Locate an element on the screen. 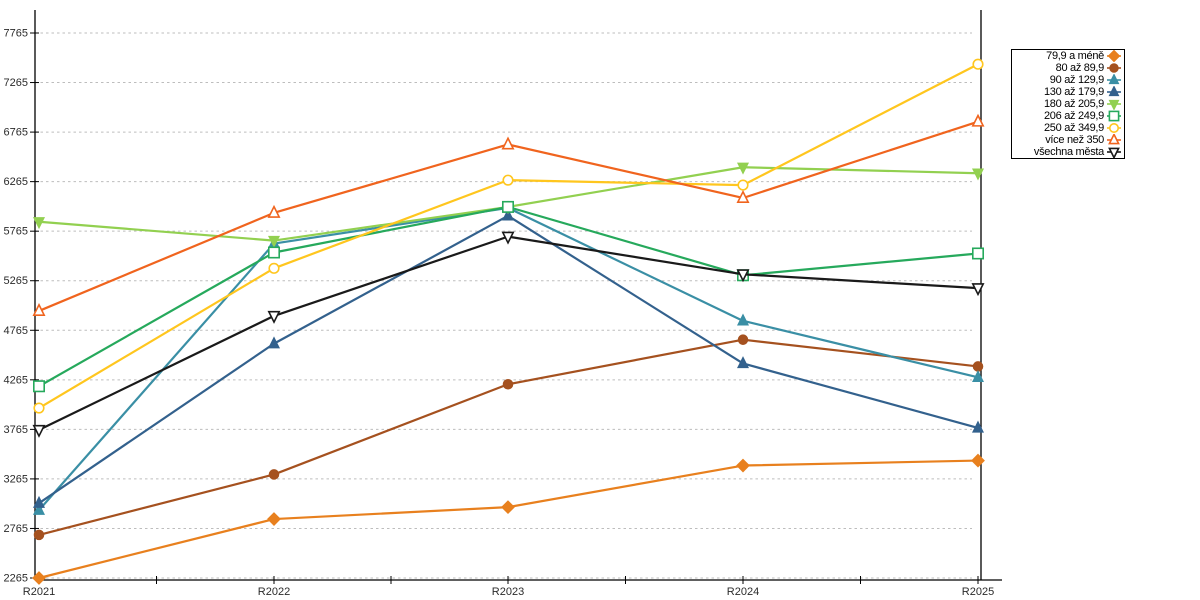 The width and height of the screenshot is (1200, 600). y-tick-label: 7765 is located at coordinates (16, 34).